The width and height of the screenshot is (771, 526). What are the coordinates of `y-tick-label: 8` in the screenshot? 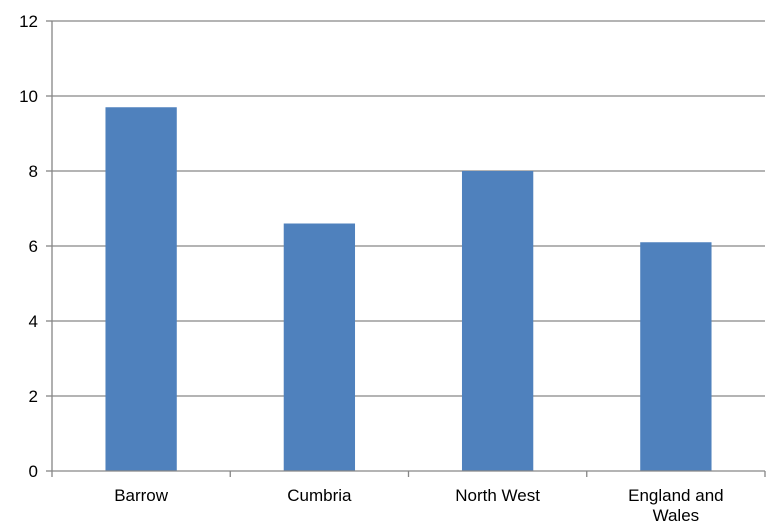 It's located at (33, 171).